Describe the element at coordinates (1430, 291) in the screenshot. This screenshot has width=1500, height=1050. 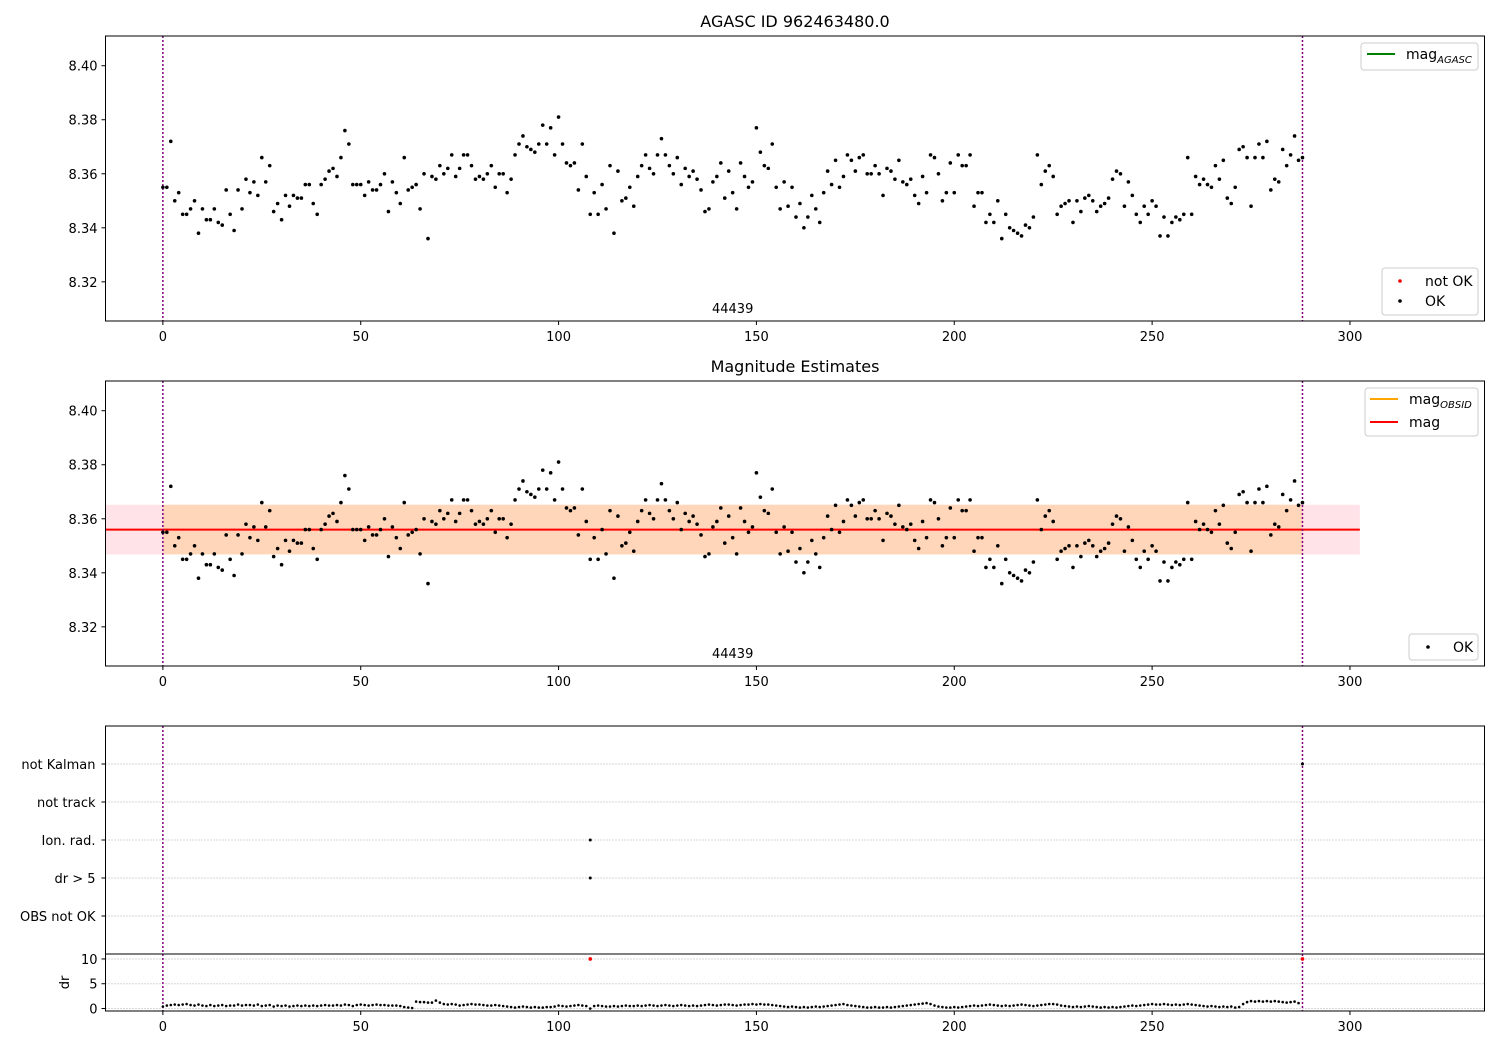
I see `panel1-legend-status` at that location.